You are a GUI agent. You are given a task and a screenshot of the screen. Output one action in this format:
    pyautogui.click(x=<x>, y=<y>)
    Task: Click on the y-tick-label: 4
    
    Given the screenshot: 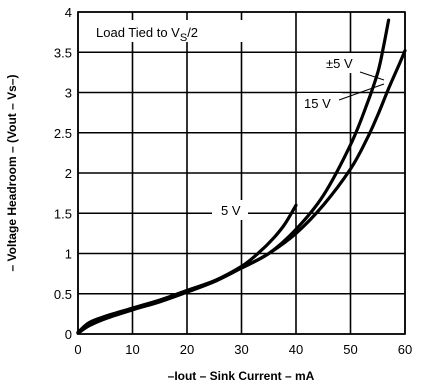 What is the action you would take?
    pyautogui.click(x=68, y=12)
    